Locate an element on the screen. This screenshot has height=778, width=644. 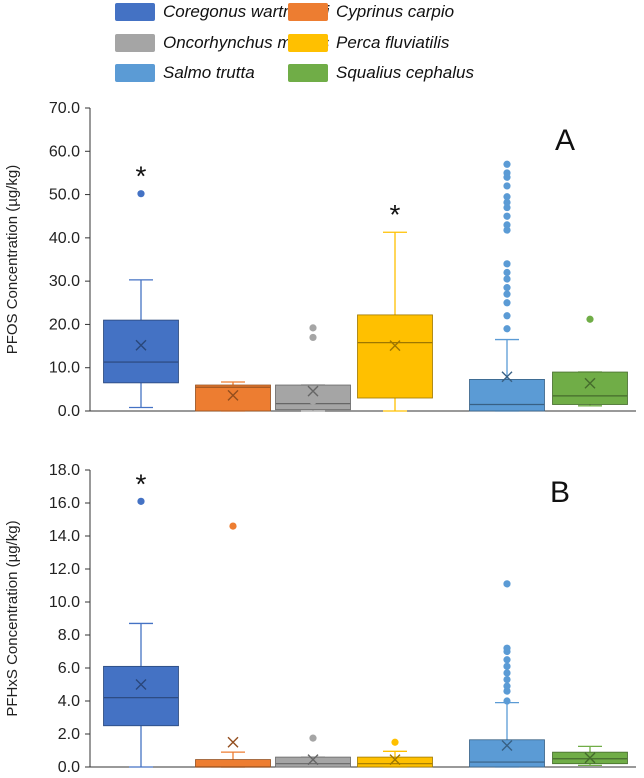
y-tick-label: 2.0 is located at coordinates (69, 734).